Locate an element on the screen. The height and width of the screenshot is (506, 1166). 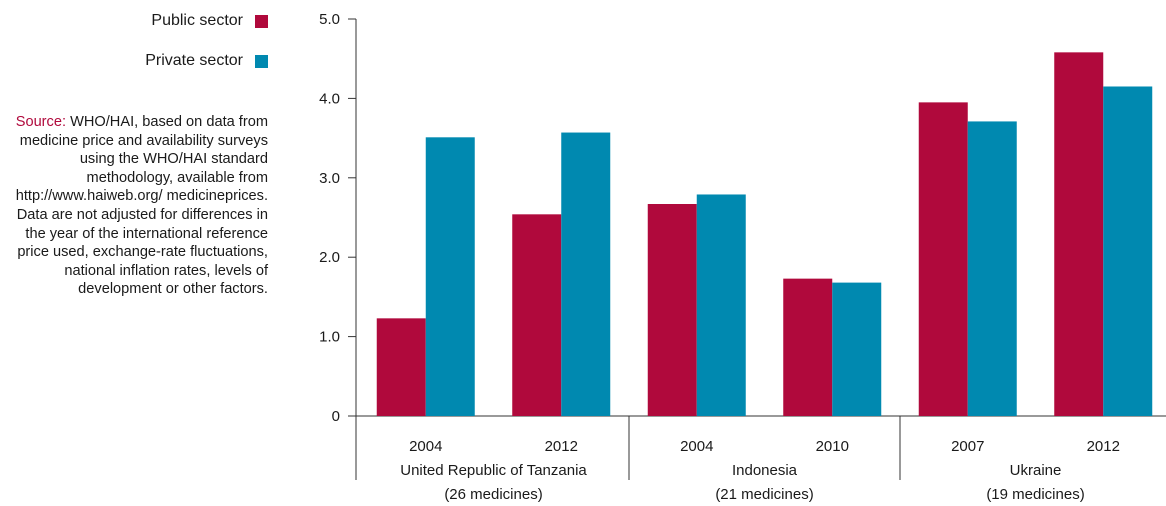
legend-item-private: Private sector is located at coordinates (206, 61).